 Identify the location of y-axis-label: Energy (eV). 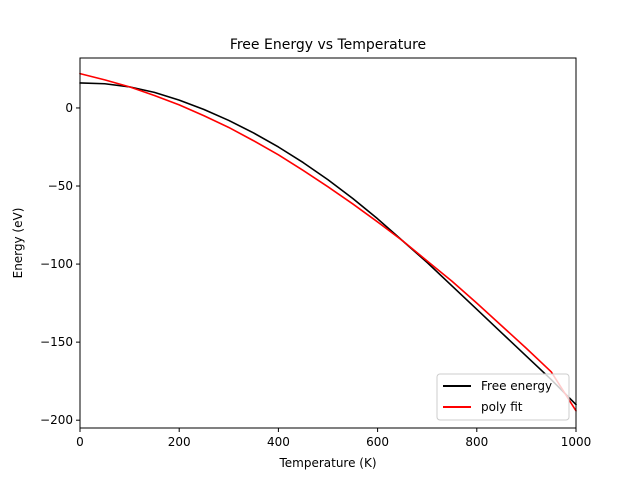
(18, 243).